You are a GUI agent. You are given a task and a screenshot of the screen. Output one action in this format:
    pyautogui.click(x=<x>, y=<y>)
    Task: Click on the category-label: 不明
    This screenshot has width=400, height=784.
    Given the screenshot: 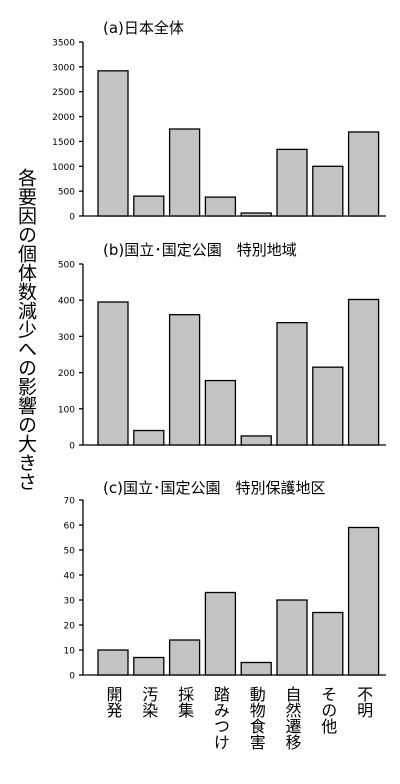 What is the action you would take?
    pyautogui.click(x=363, y=702)
    